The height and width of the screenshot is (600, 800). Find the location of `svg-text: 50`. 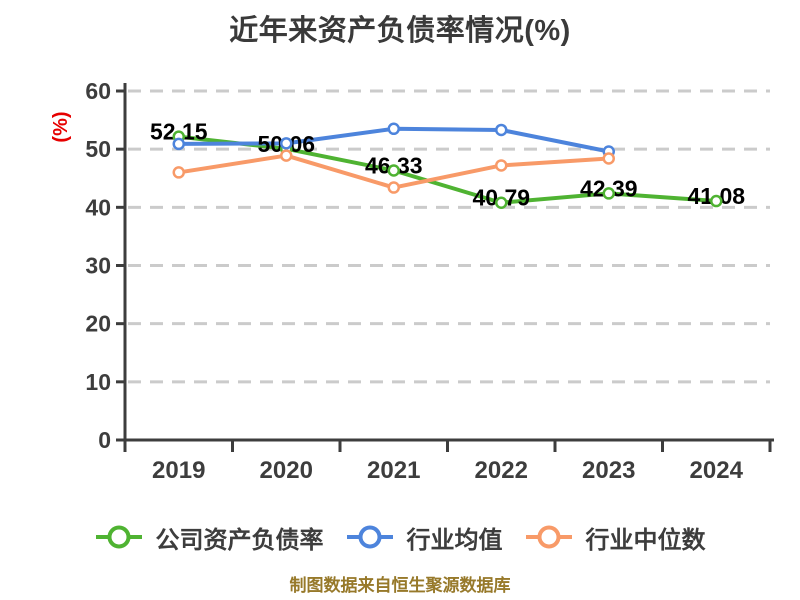

svg-text: 50 is located at coordinates (98, 149).